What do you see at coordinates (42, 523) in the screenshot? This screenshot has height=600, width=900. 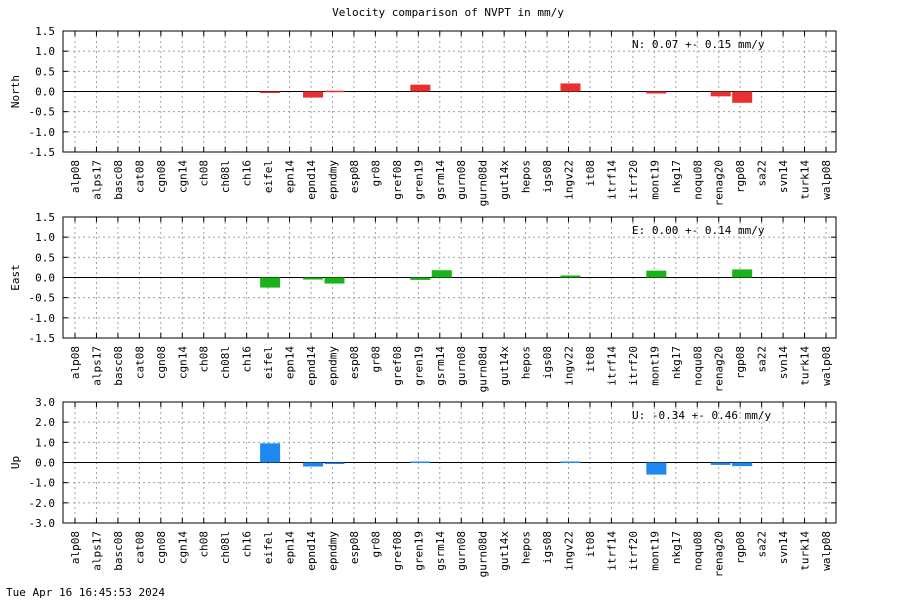 I see `y-tick-label: -3.0` at bounding box center [42, 523].